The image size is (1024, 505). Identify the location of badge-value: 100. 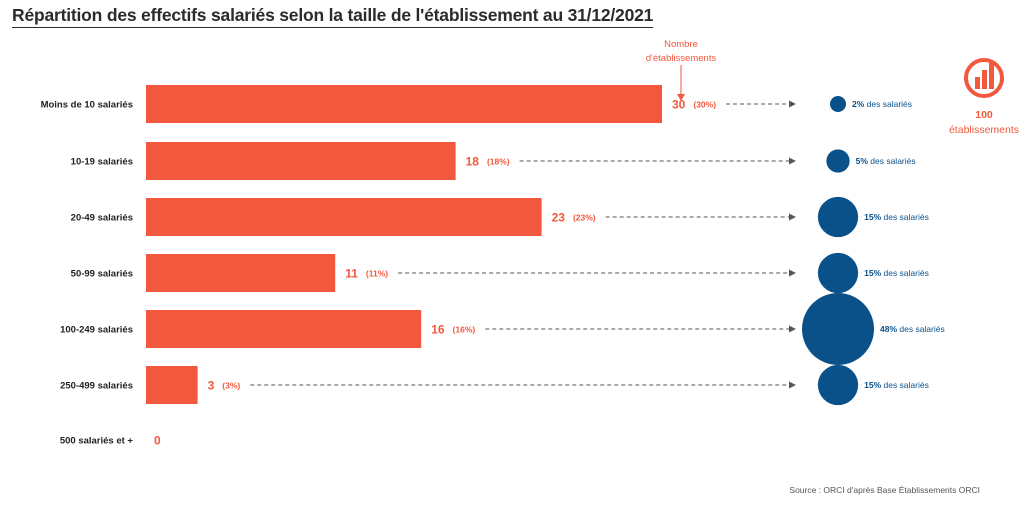
(984, 115).